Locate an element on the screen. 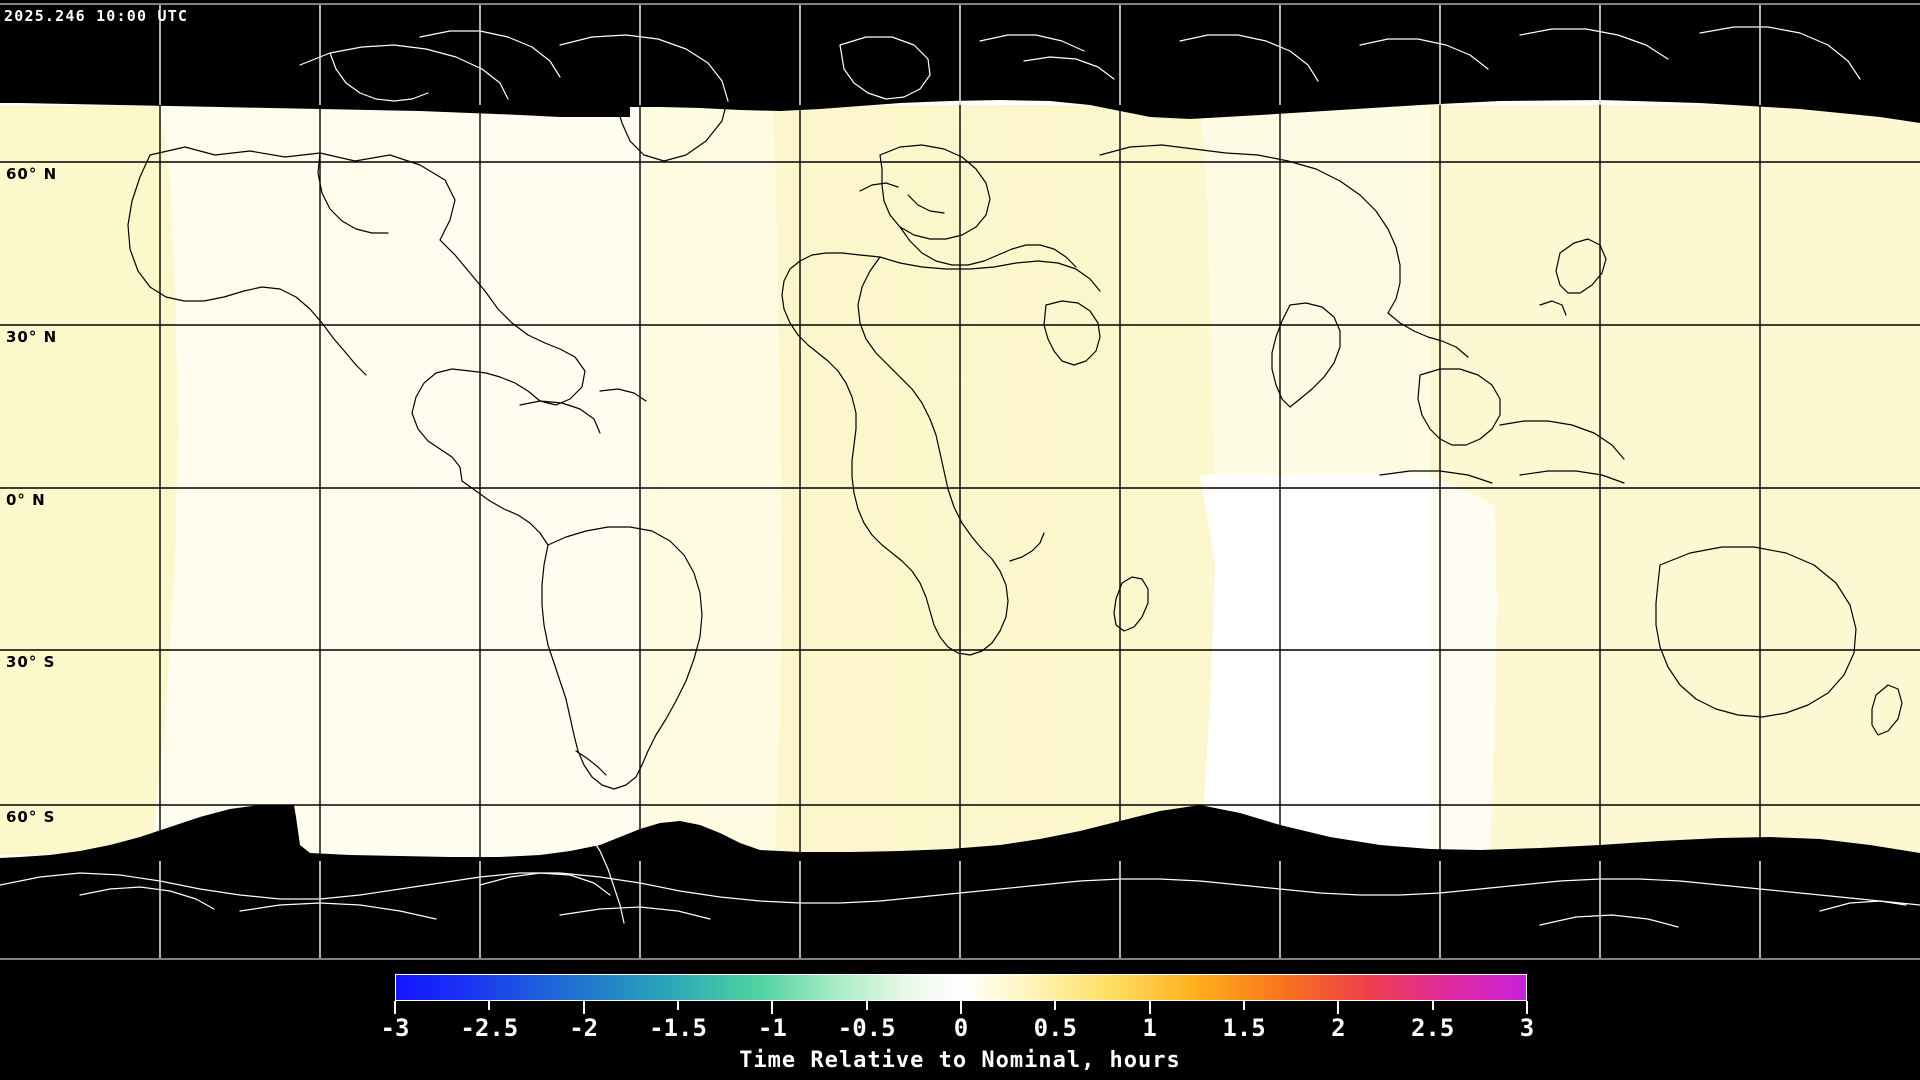  colorbar-label-0: 0 is located at coordinates (961, 1028).